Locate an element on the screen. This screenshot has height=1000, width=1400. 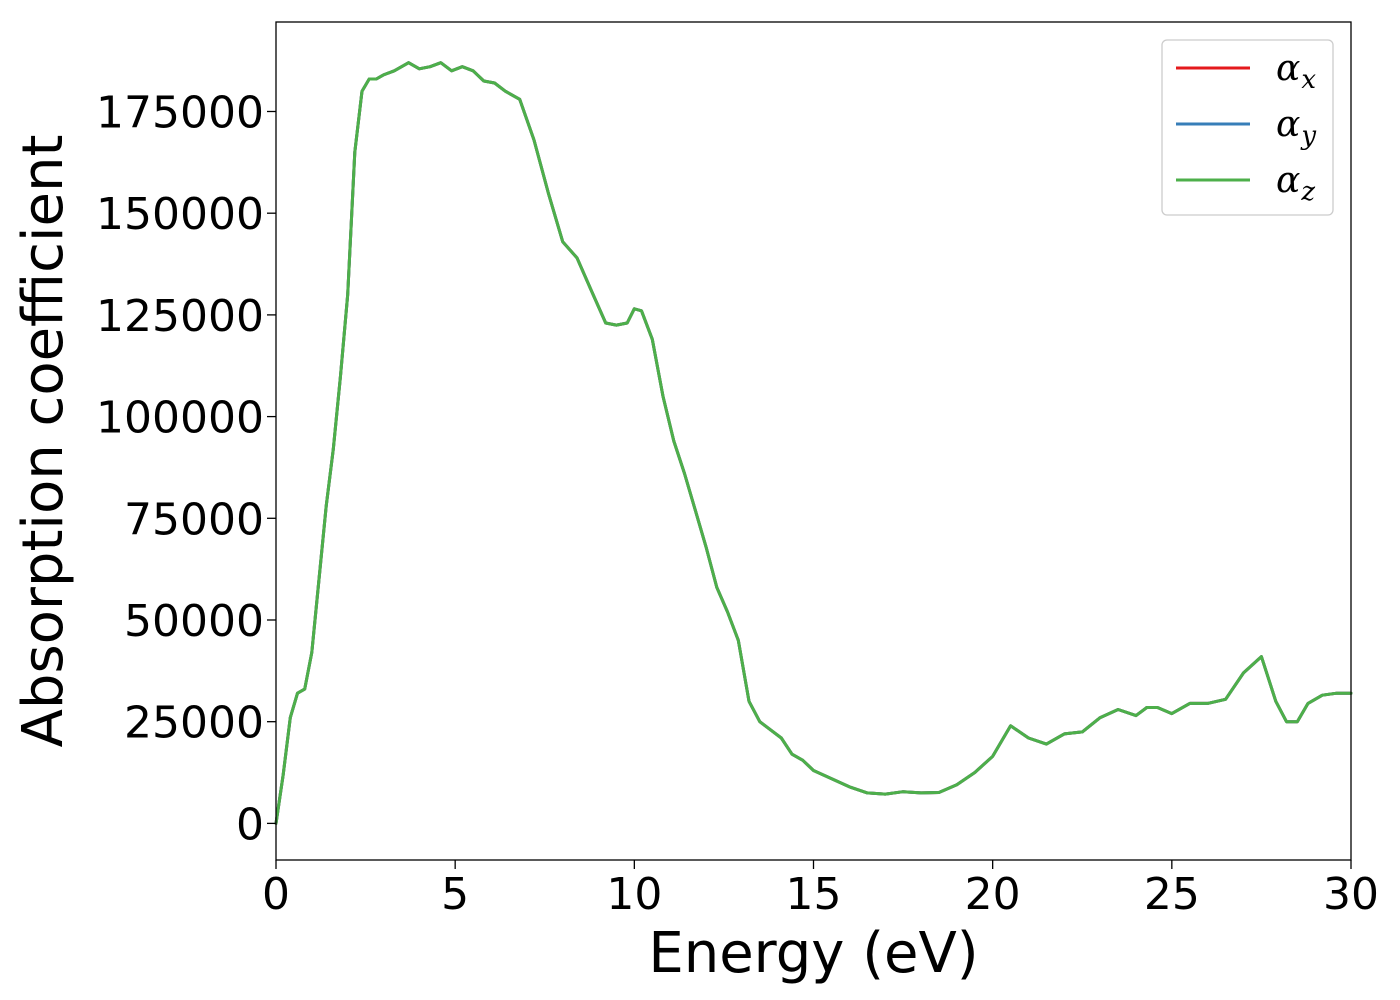
x-axis-title: Energy (eV) is located at coordinates (813, 953).